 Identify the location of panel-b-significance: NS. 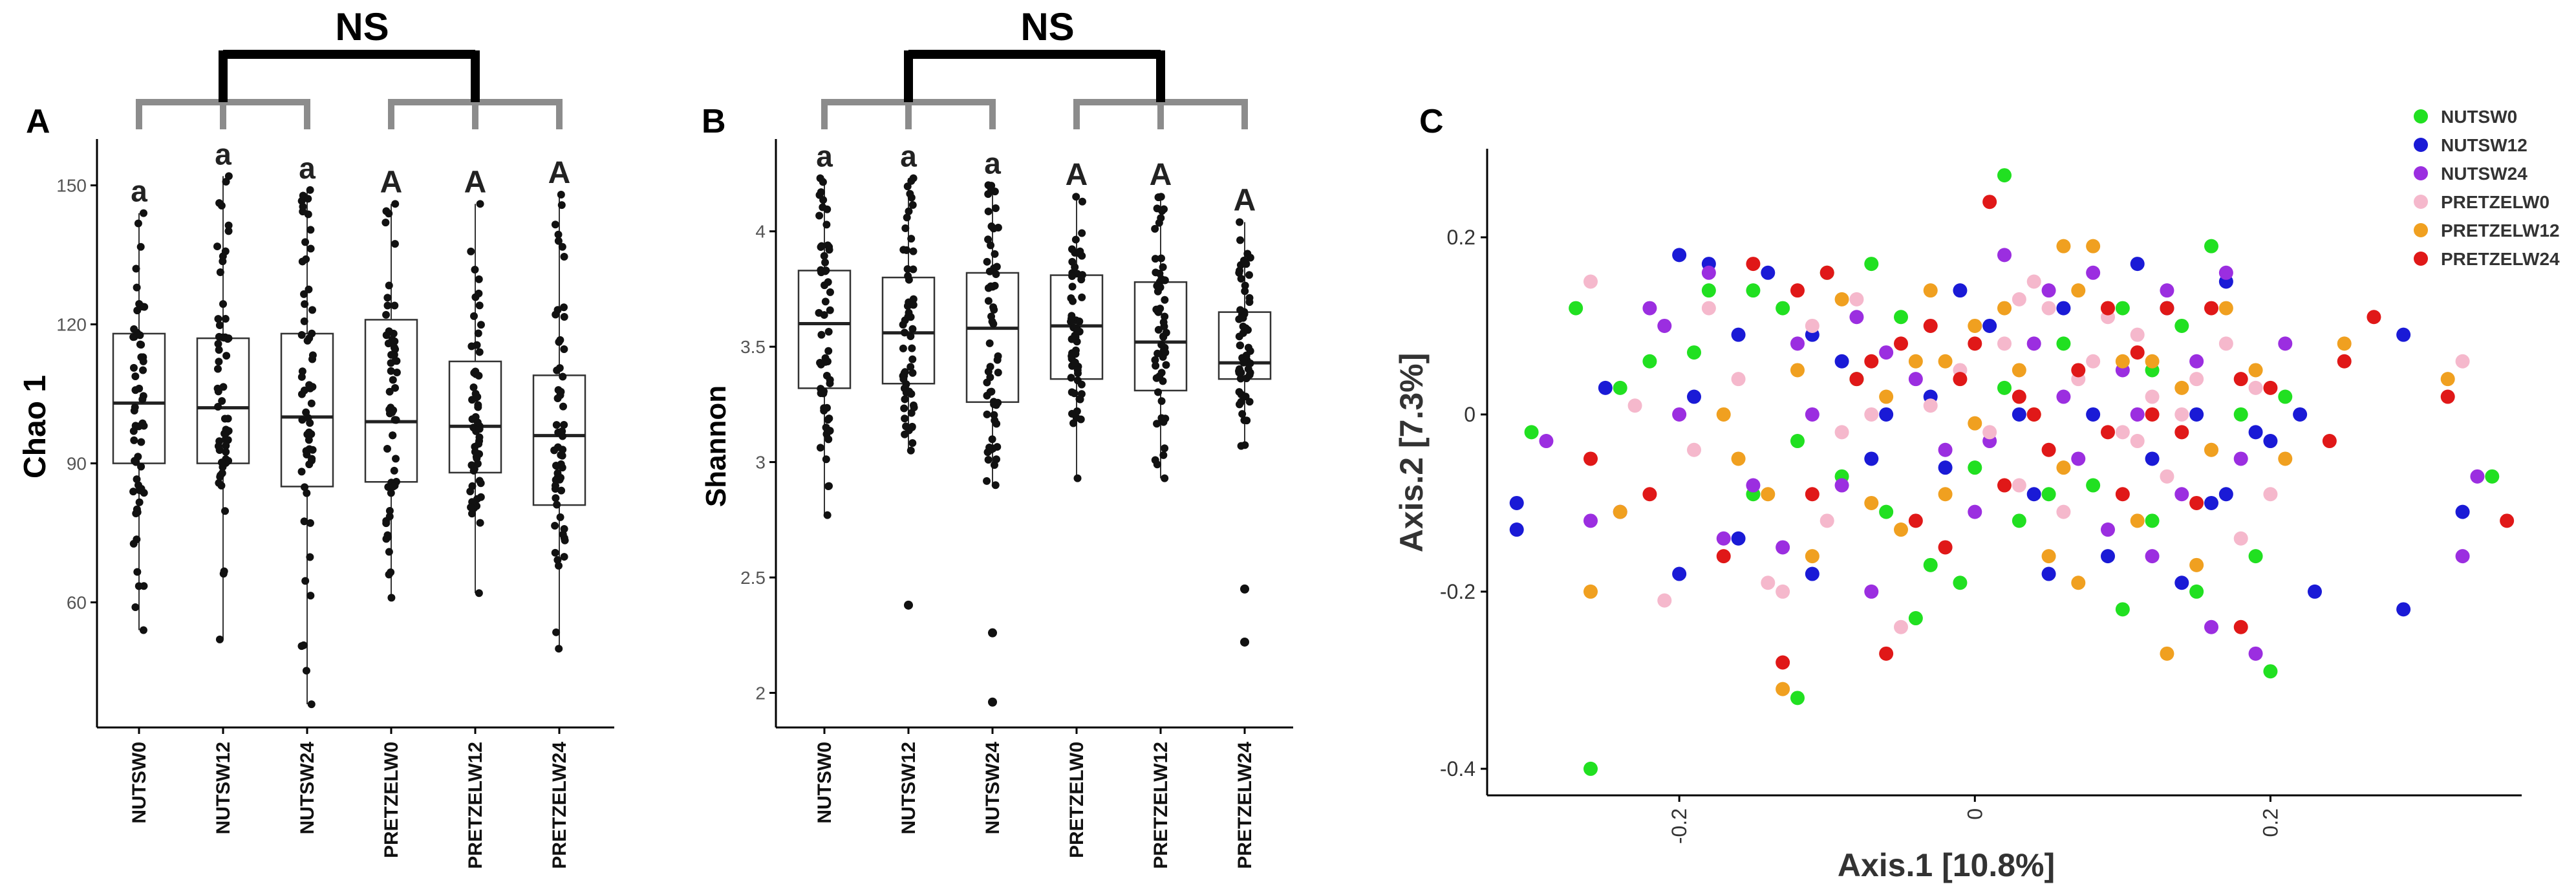
(1047, 27).